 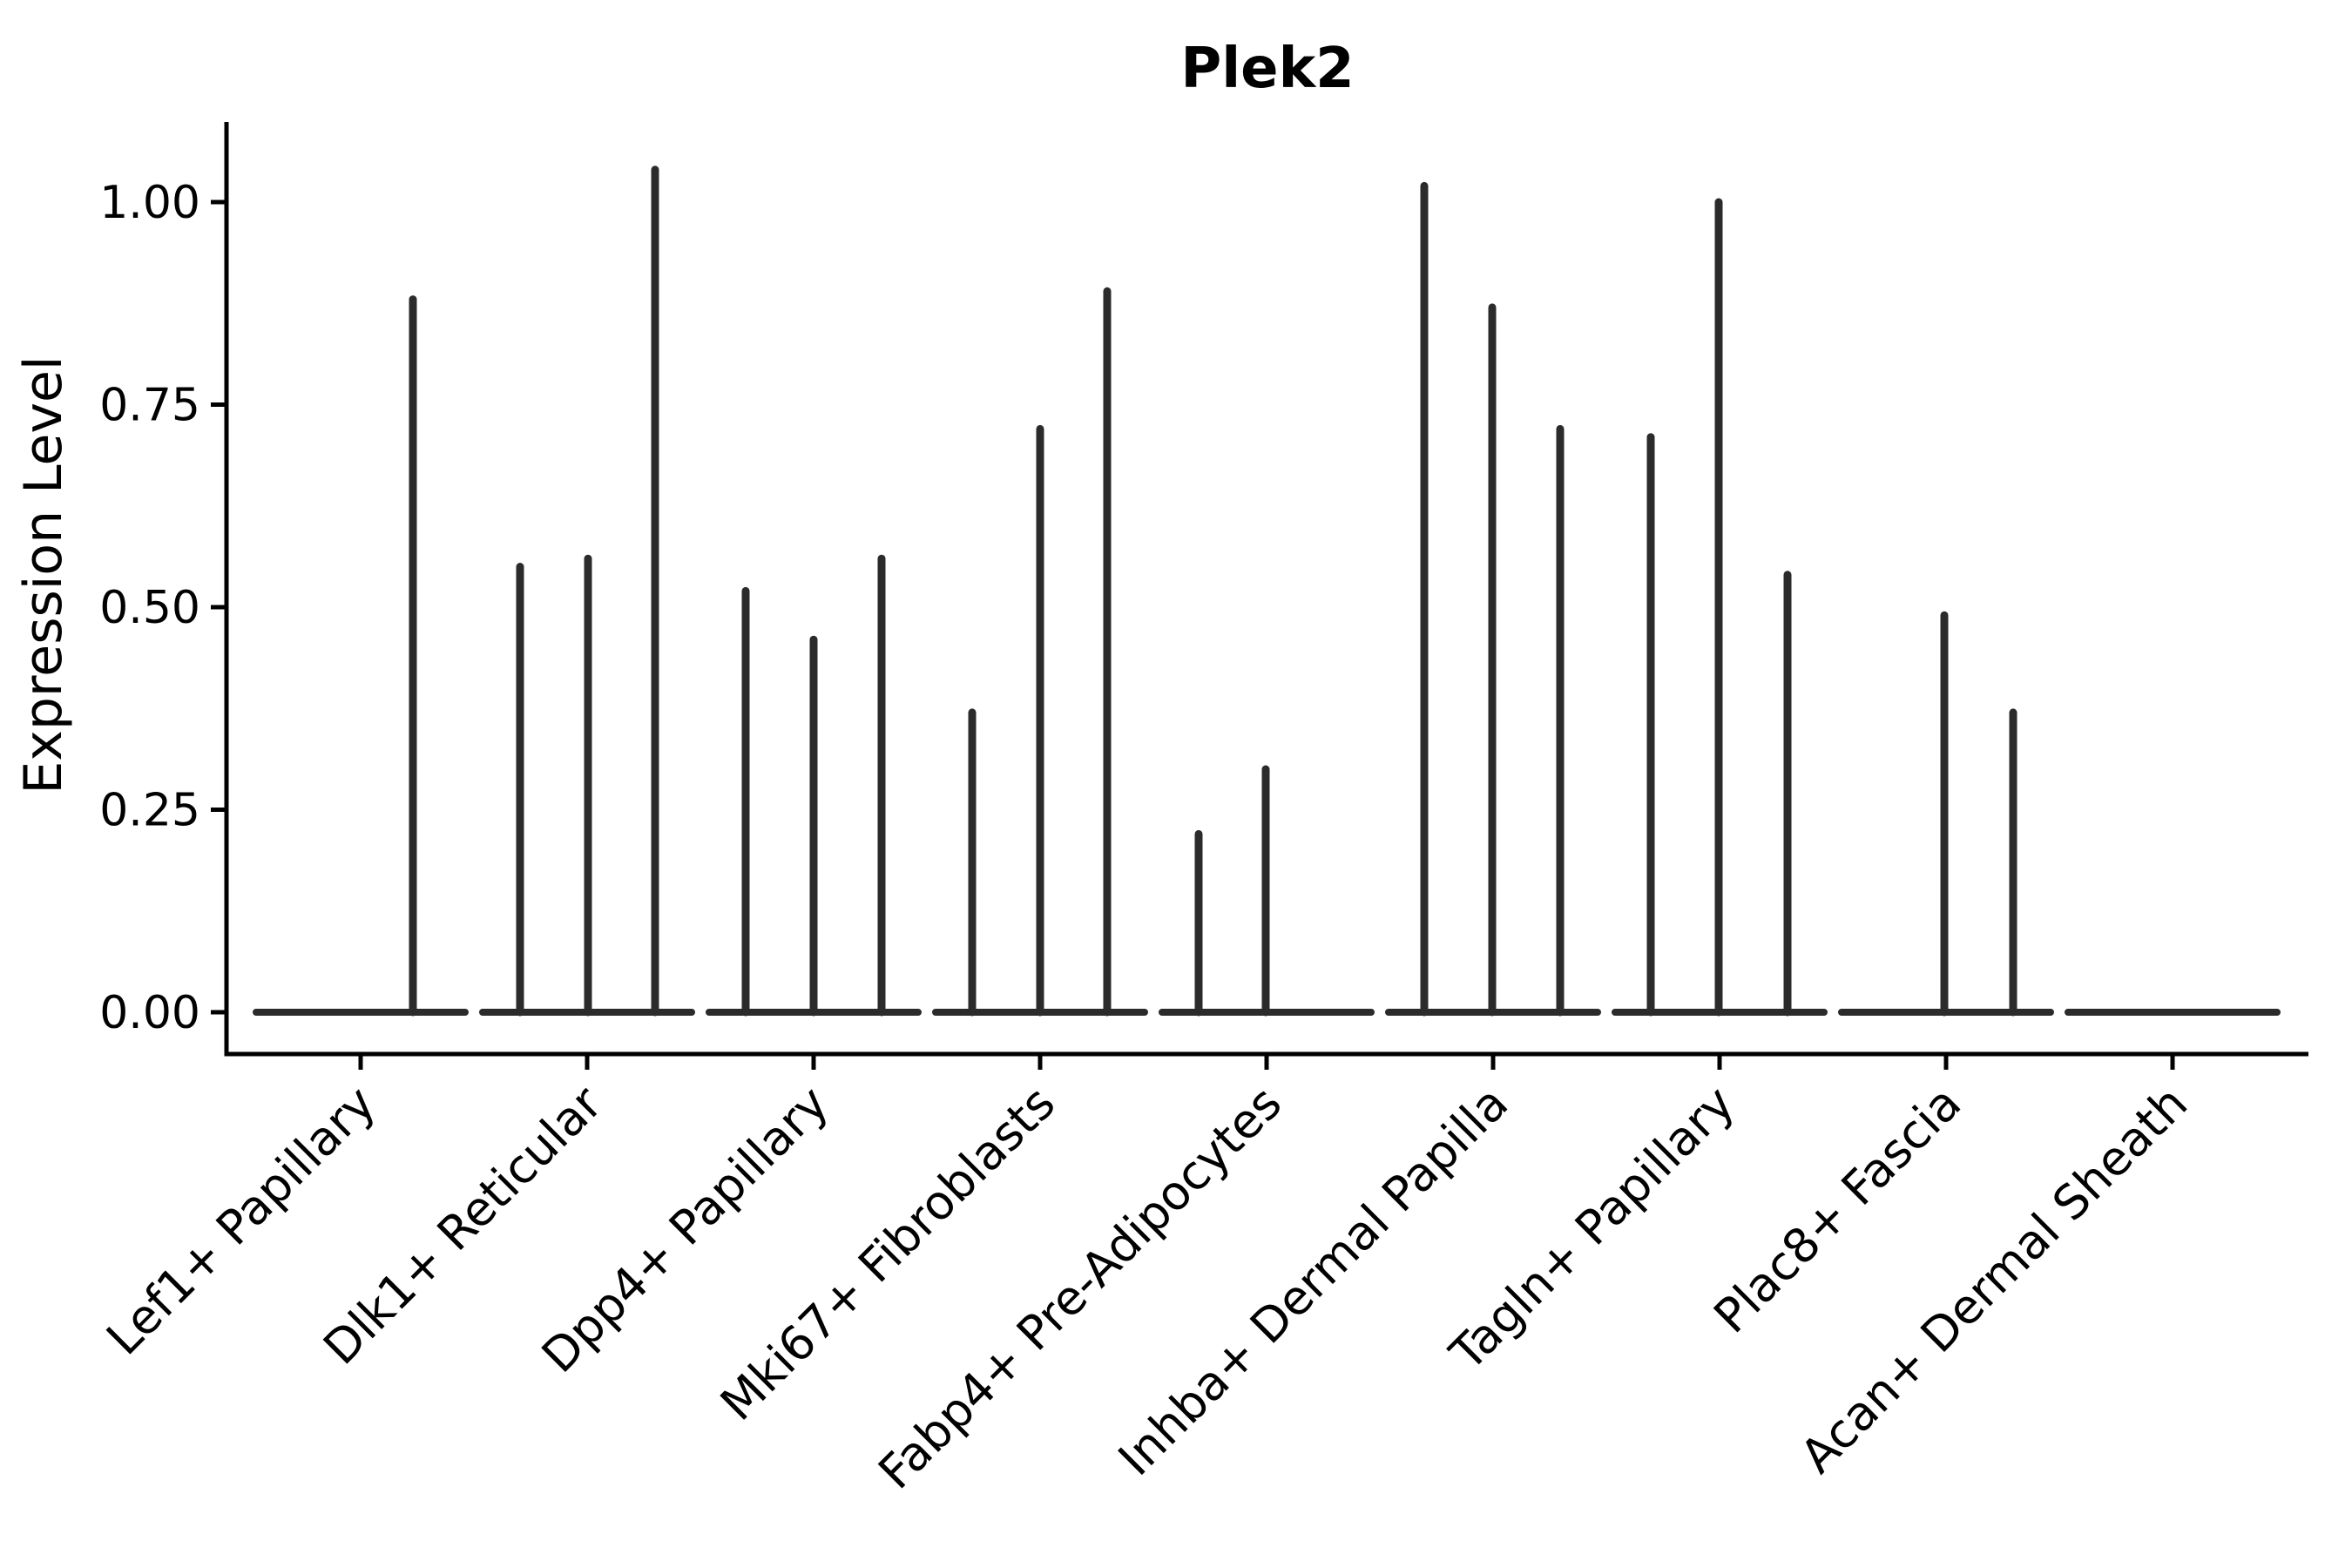 I want to click on x-tick-label: Inhba+ Dermal Papilla, so click(x=1313, y=1281).